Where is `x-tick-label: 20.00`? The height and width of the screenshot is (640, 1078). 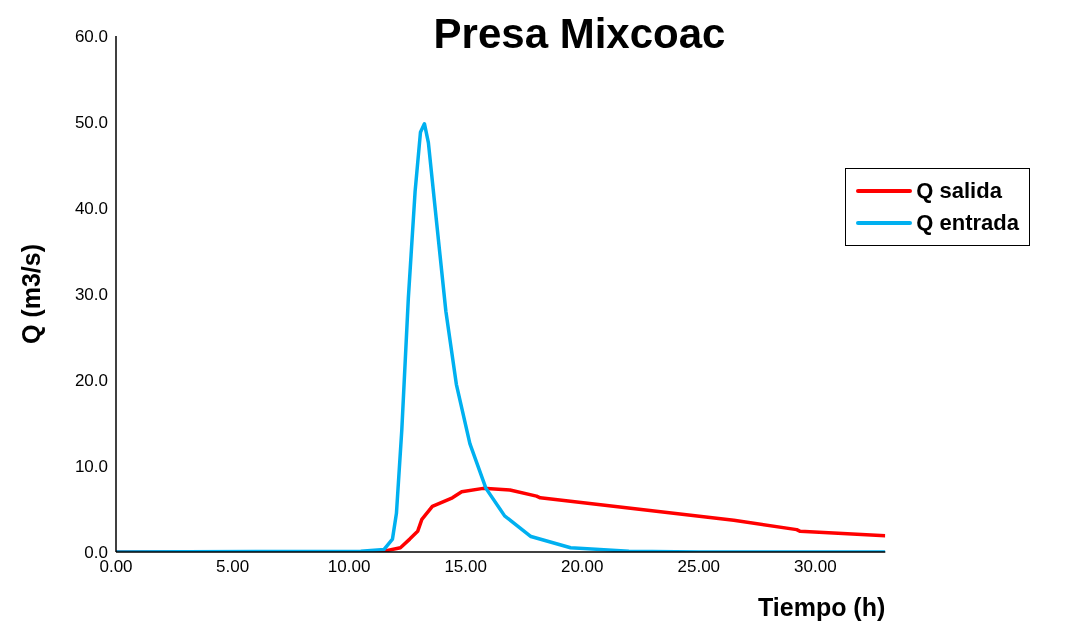
x-tick-label: 20.00 is located at coordinates (582, 567).